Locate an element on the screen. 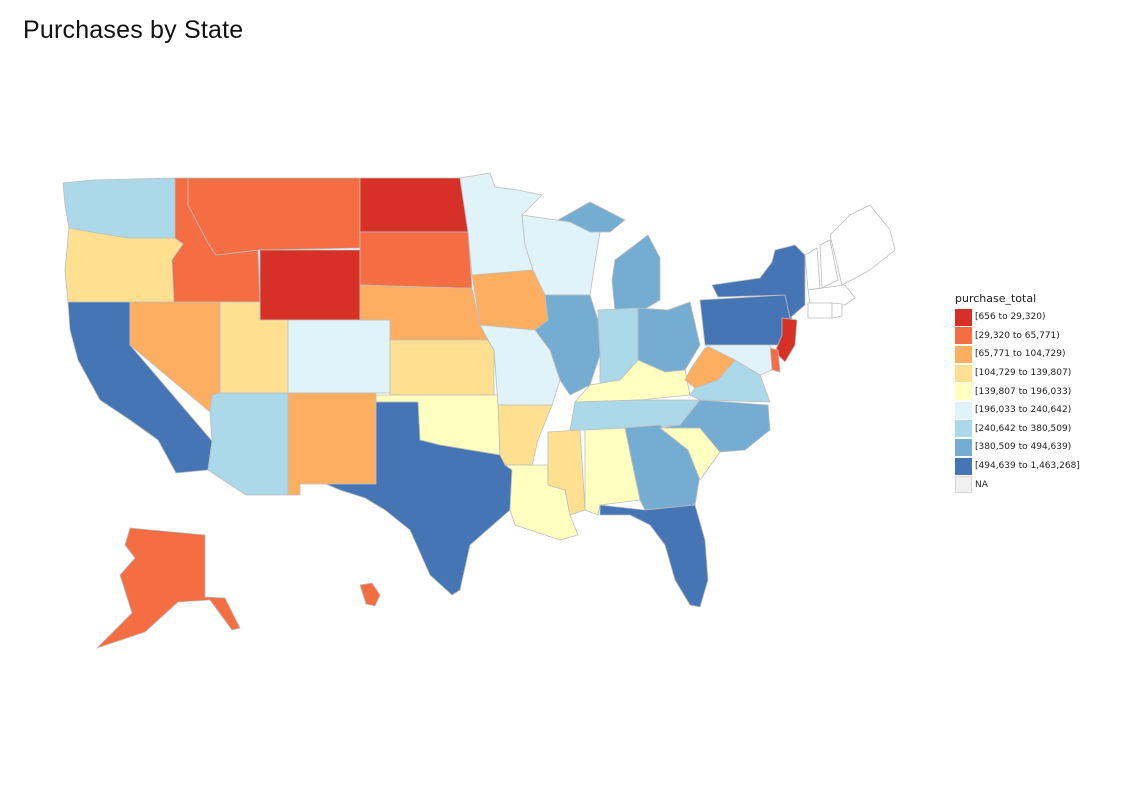 This screenshot has height=803, width=1125. legend-item: [656 to 29,320) is located at coordinates (1017, 317).